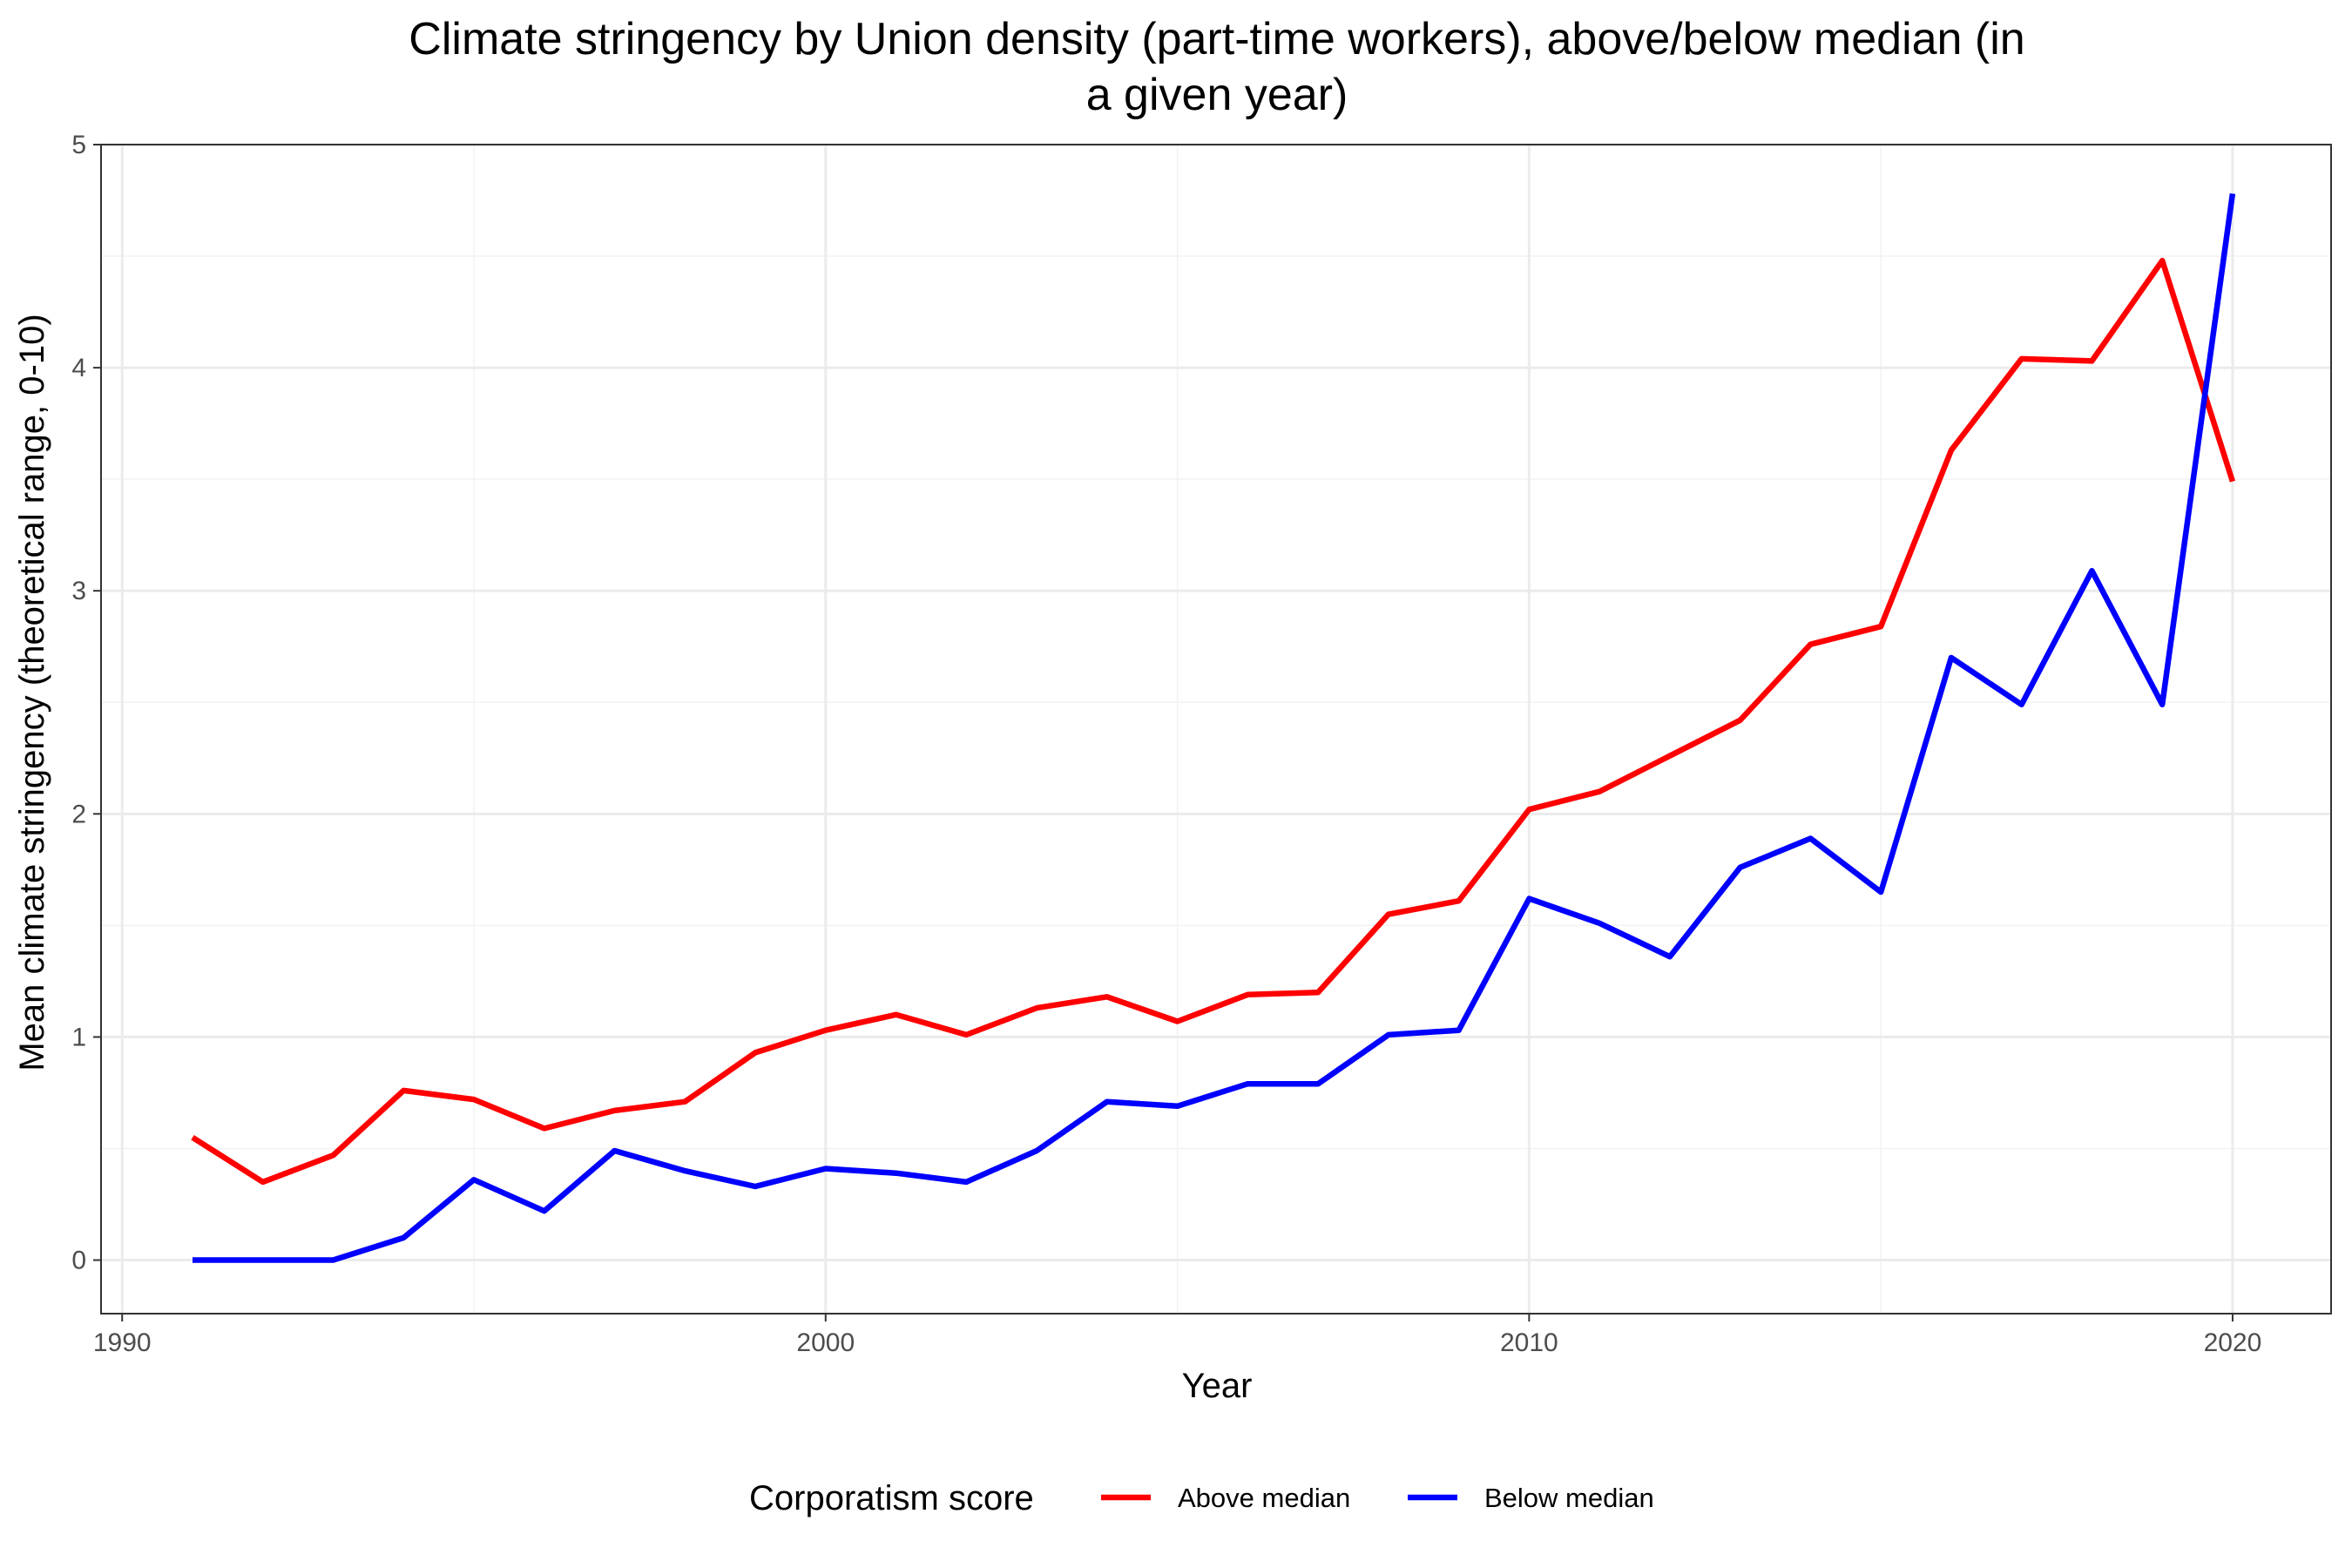 Image resolution: width=2352 pixels, height=1568 pixels. I want to click on legend-label-below-median: Below median, so click(1569, 1498).